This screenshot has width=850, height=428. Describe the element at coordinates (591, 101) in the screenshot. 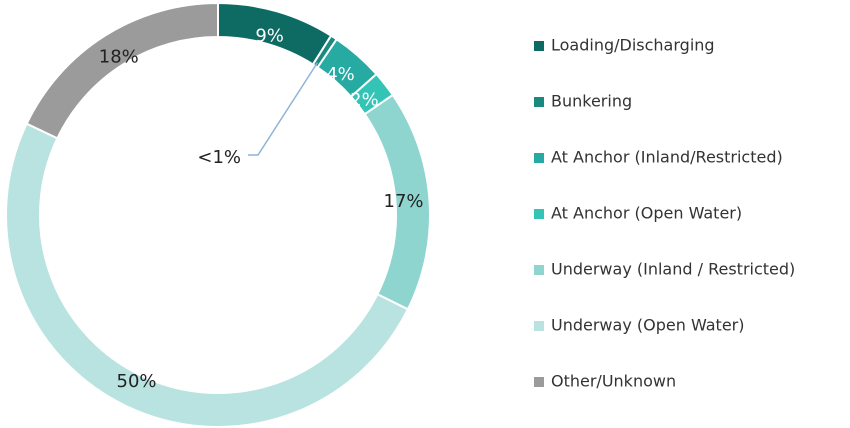

I see `legend-label: Bunkering` at that location.